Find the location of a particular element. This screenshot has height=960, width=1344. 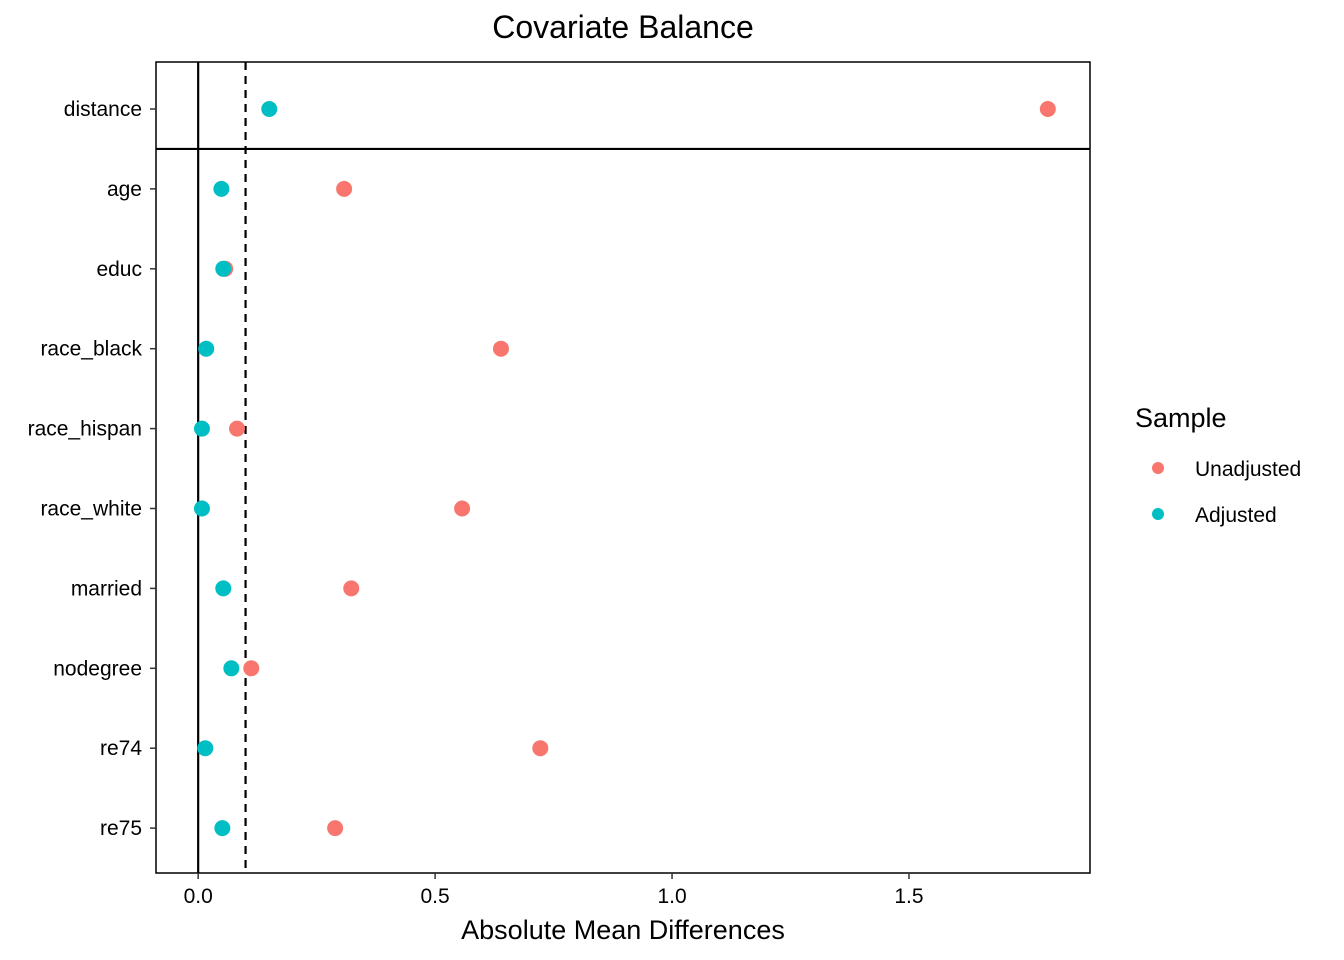

legend-title: Sample is located at coordinates (1181, 418).